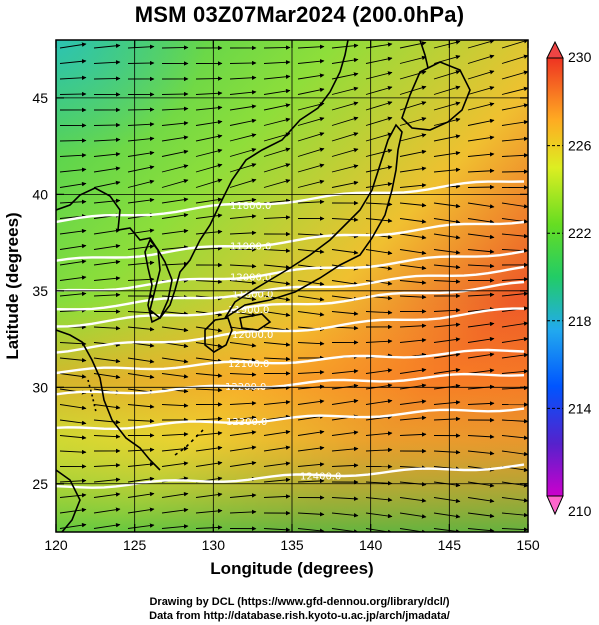 This screenshot has width=599, height=625. Describe the element at coordinates (248, 310) in the screenshot. I see `contour-label: 11900.0` at that location.